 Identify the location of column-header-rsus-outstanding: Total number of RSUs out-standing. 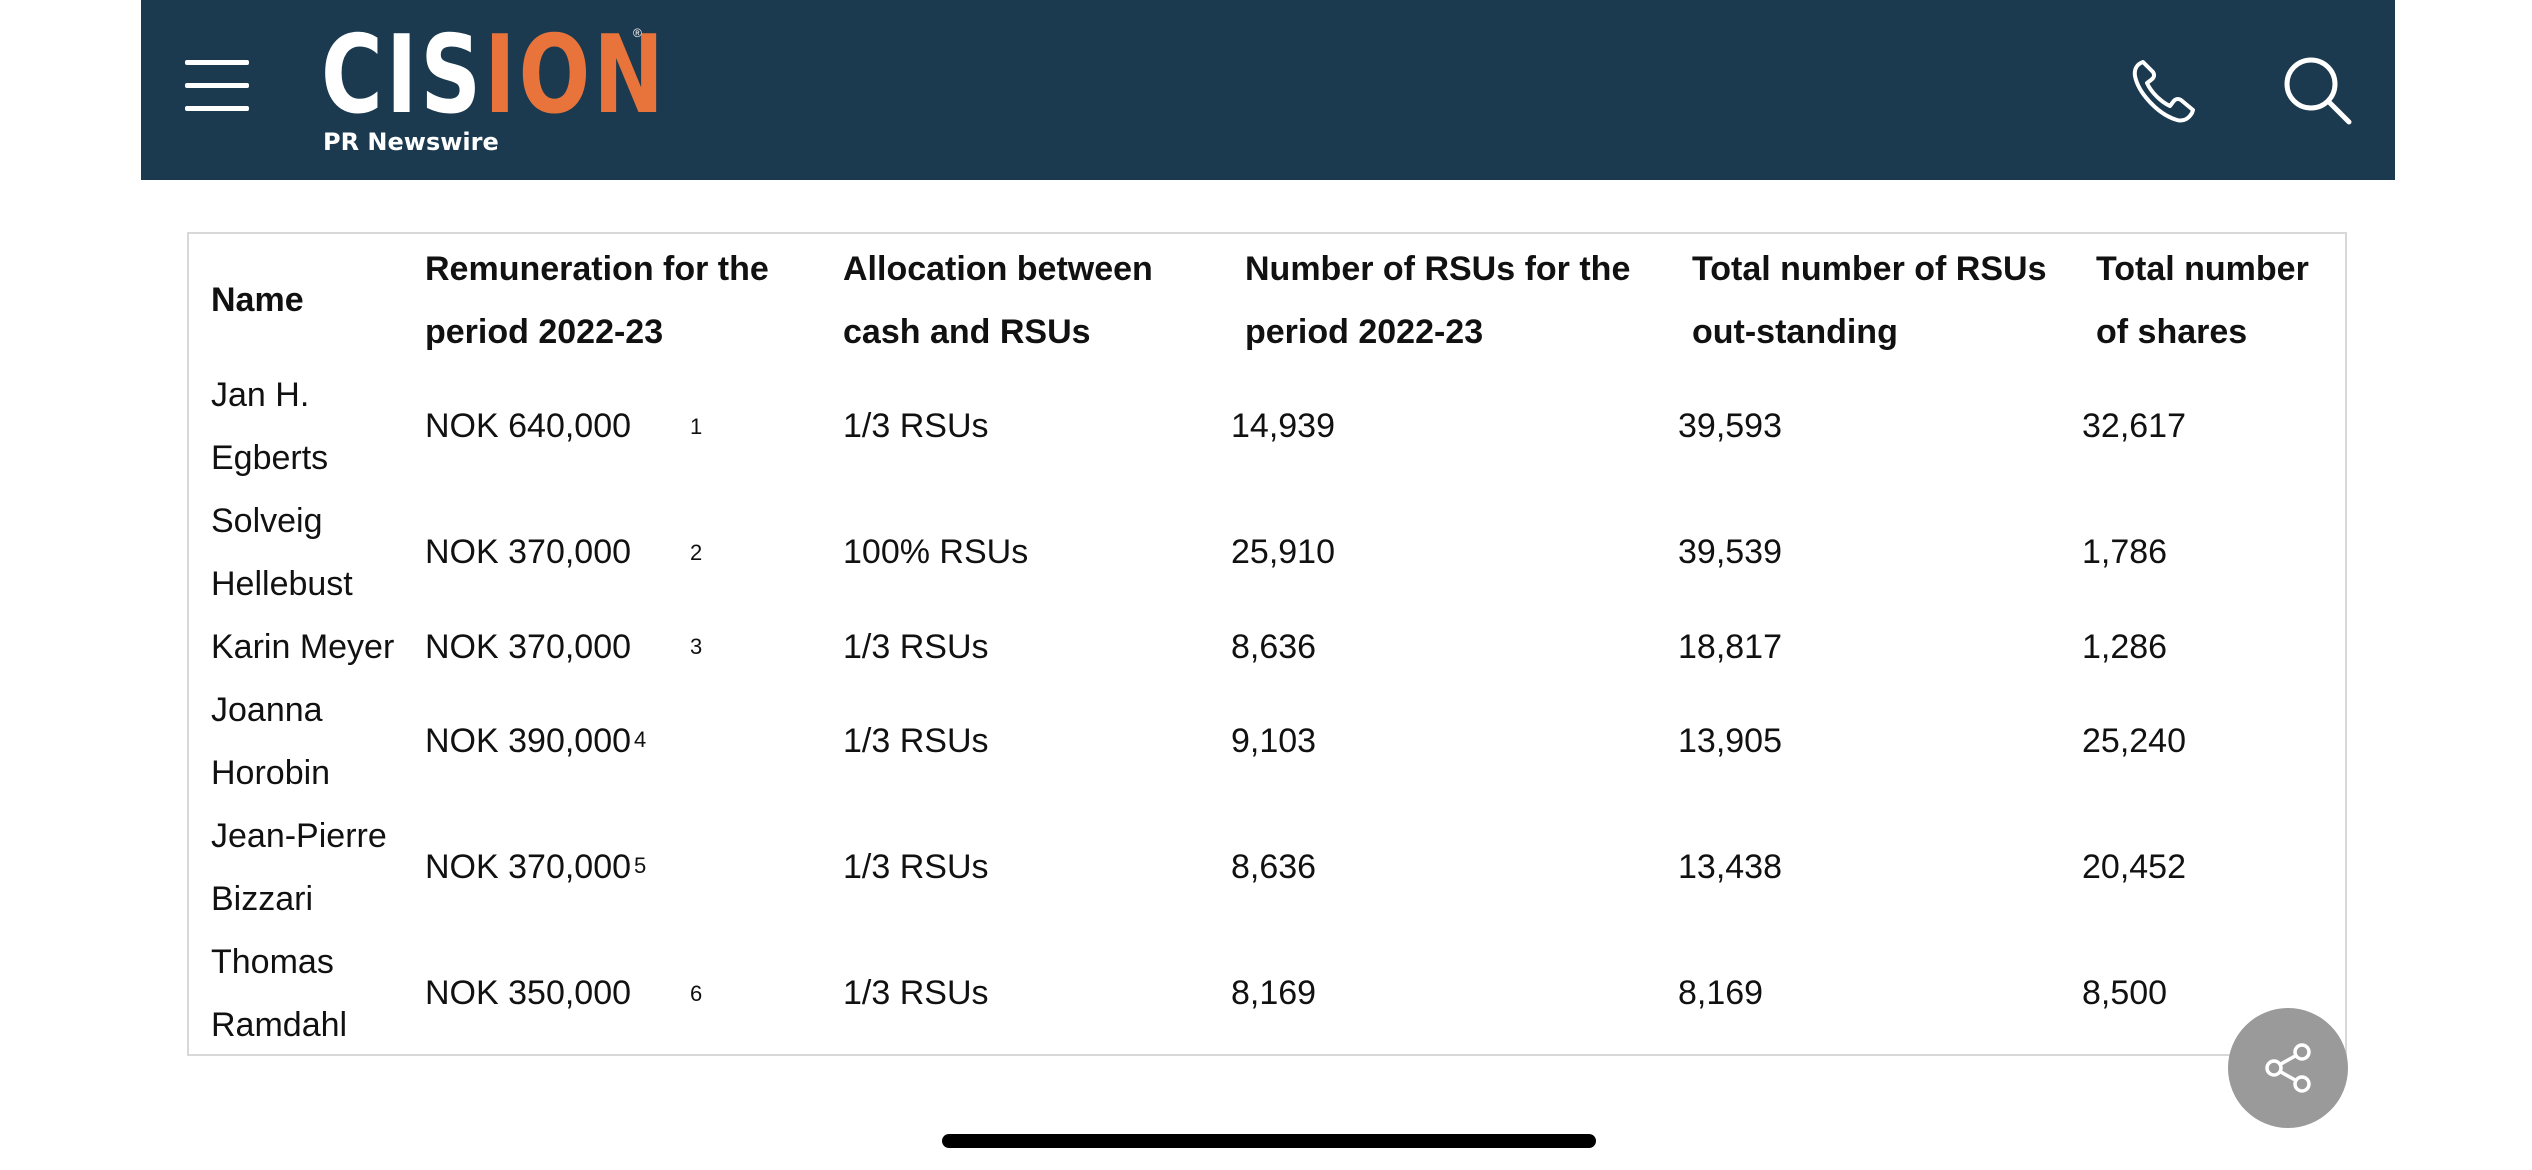
(1869, 300).